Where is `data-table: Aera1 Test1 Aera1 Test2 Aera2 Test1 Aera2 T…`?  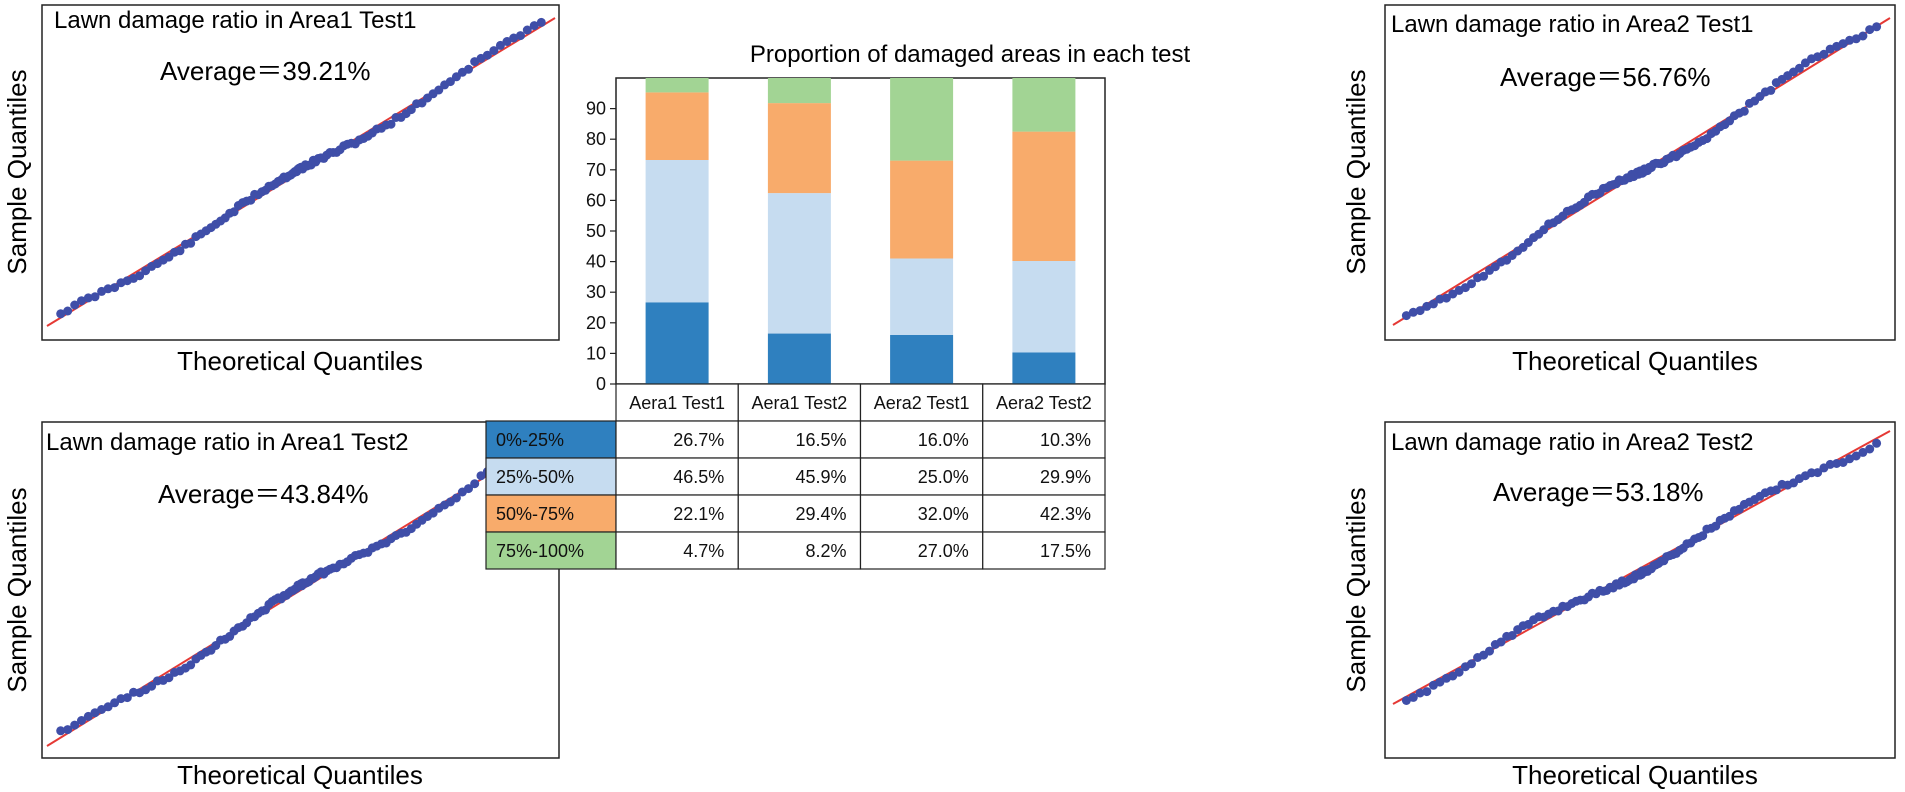
data-table: Aera1 Test1 Aera1 Test2 Aera2 Test1 Aera2 T… is located at coordinates (795, 476).